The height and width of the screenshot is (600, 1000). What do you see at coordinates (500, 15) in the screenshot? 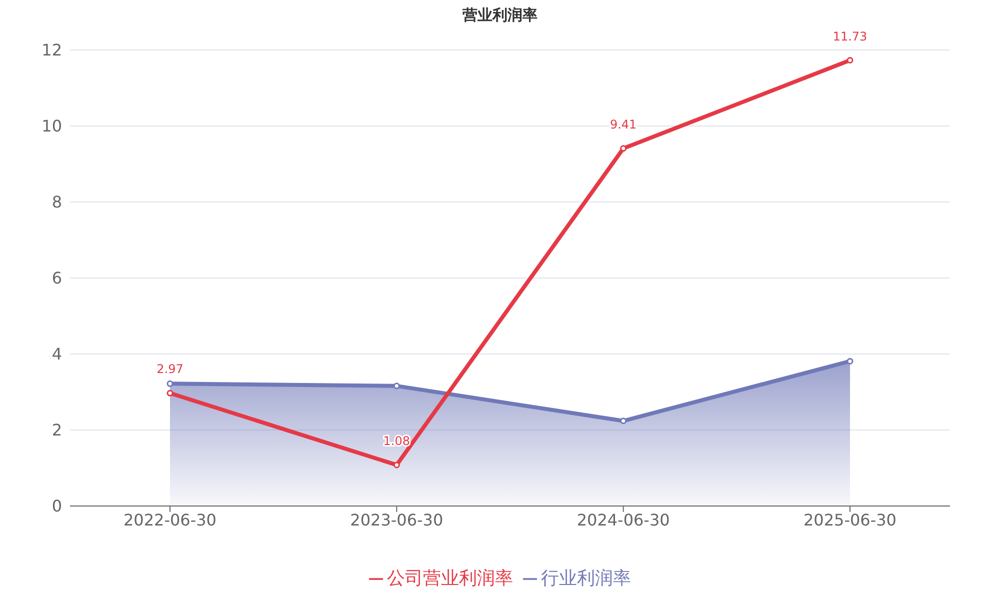
I see `chart-title: 营业利润率` at bounding box center [500, 15].